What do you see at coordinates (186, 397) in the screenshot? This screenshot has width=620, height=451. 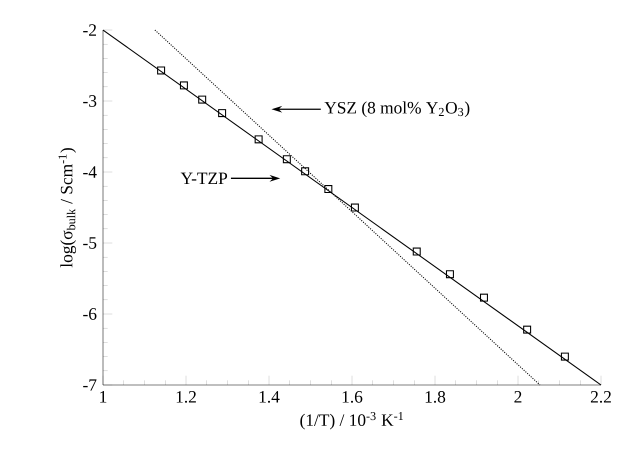 I see `x-tick-label: 1.2` at bounding box center [186, 397].